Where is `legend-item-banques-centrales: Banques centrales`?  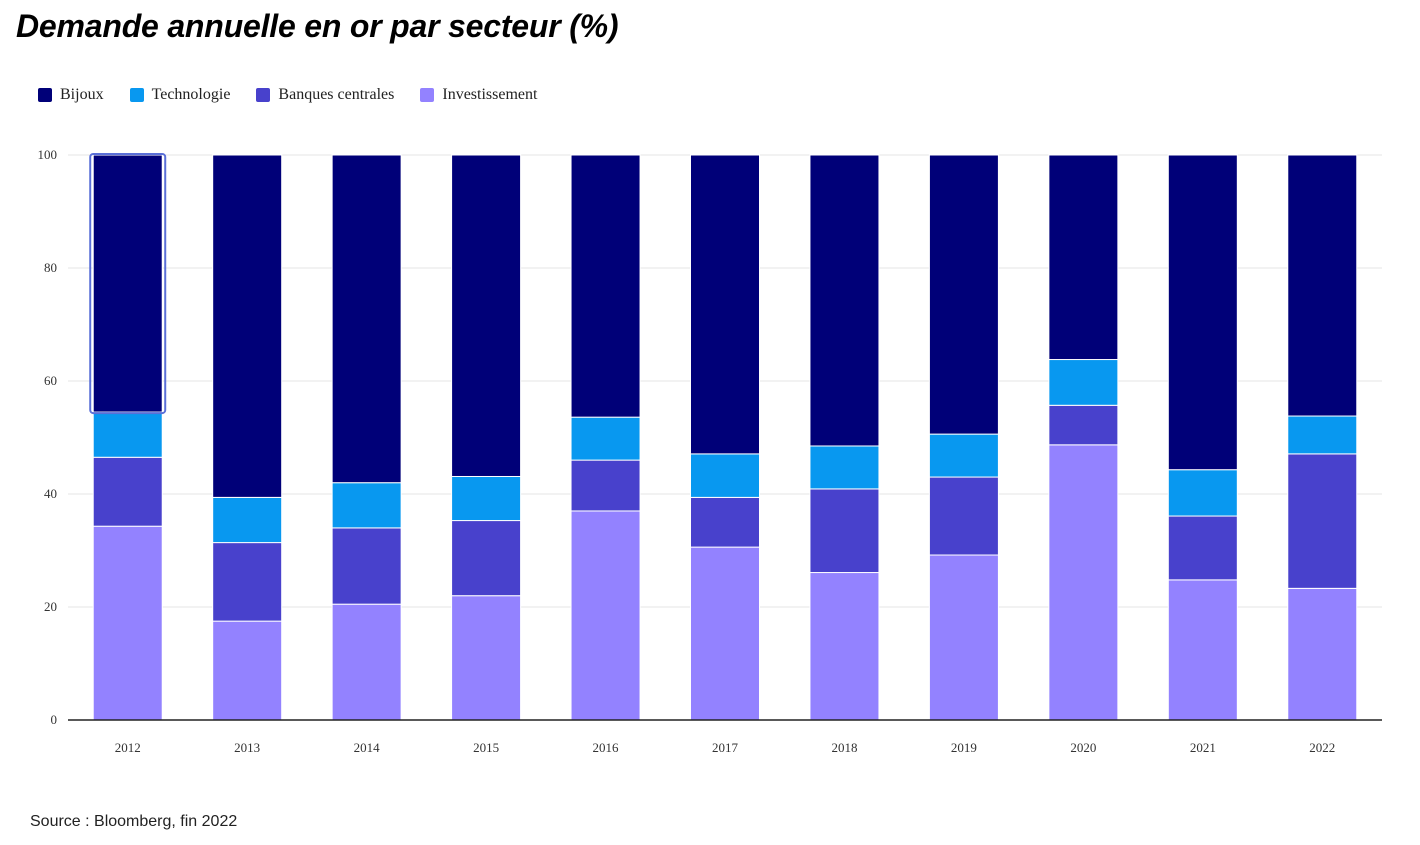
legend-item-banques-centrales: Banques centrales is located at coordinates (325, 95).